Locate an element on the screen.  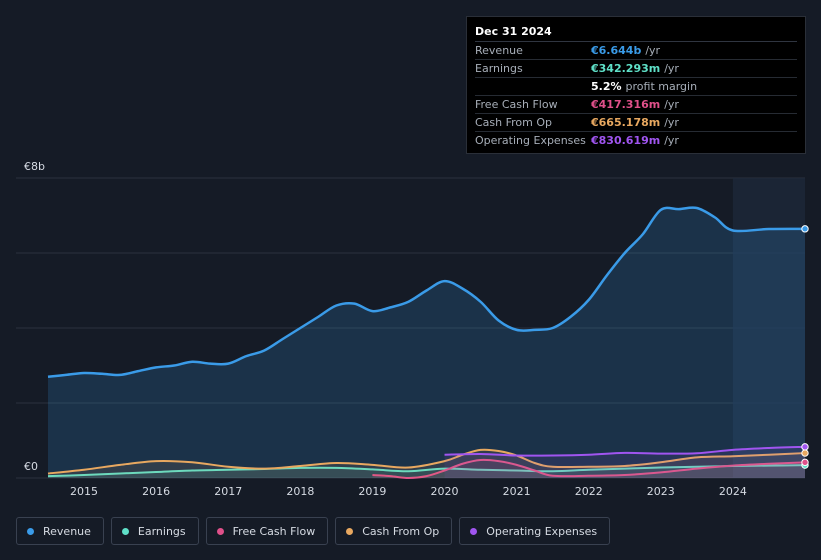
tooltip-row: Cash From Op €665.178m/yr is located at coordinates (636, 123).